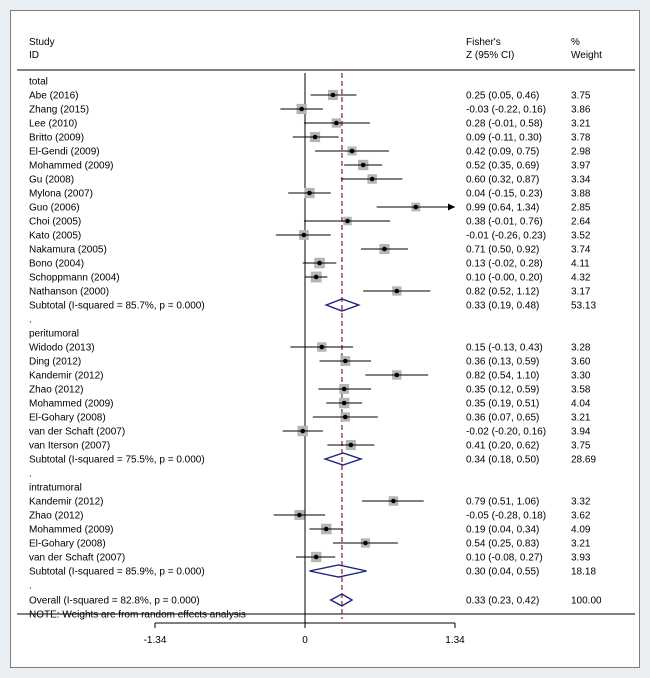 This screenshot has height=678, width=650. I want to click on study-ci: 0.36 (0.07, 0.65), so click(502, 418).